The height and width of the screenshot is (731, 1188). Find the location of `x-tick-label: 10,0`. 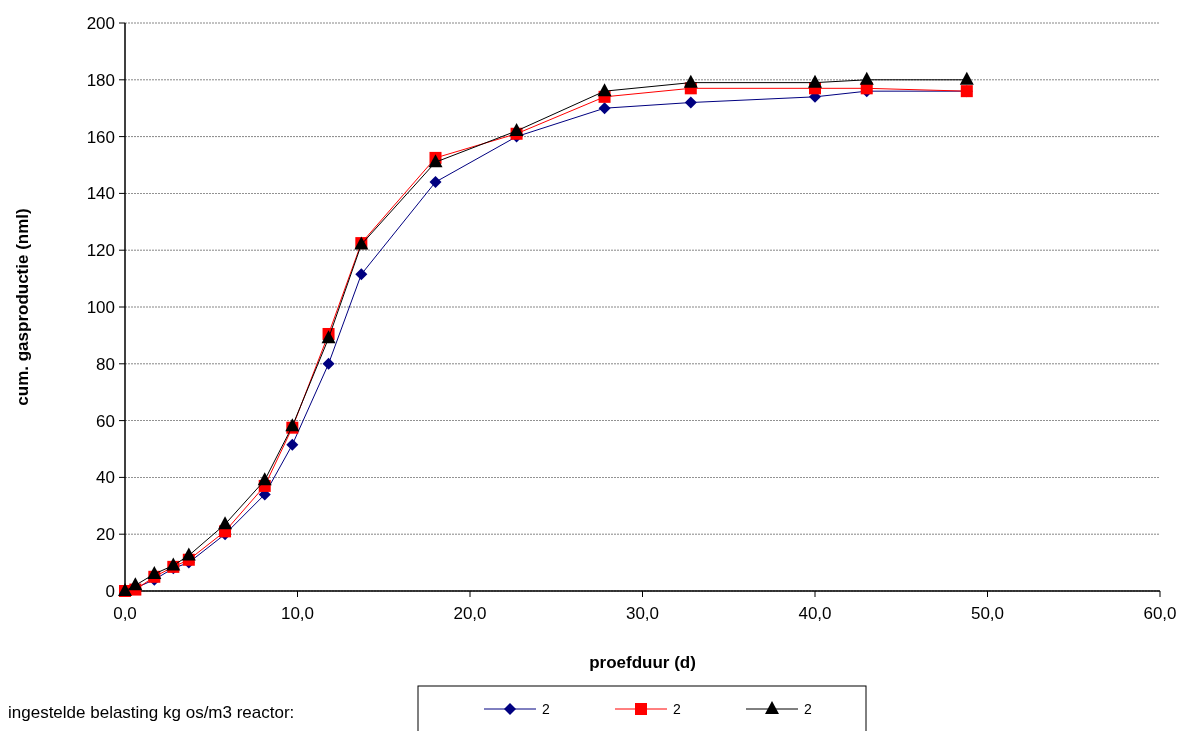

x-tick-label: 10,0 is located at coordinates (297, 613).